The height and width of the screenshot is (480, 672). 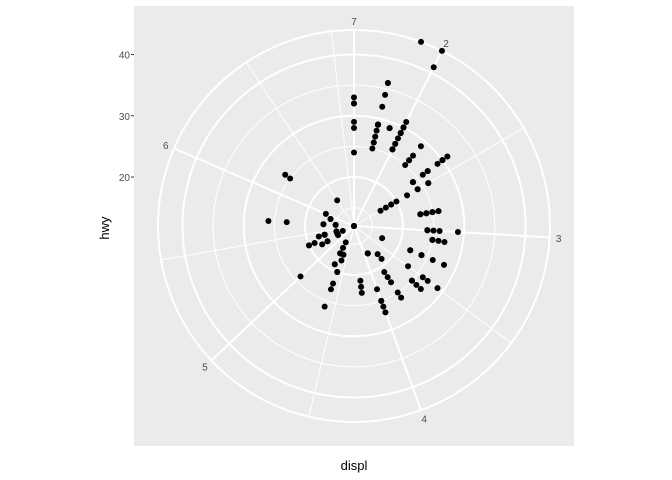 I want to click on theta-tick-label: 5, so click(x=205, y=368).